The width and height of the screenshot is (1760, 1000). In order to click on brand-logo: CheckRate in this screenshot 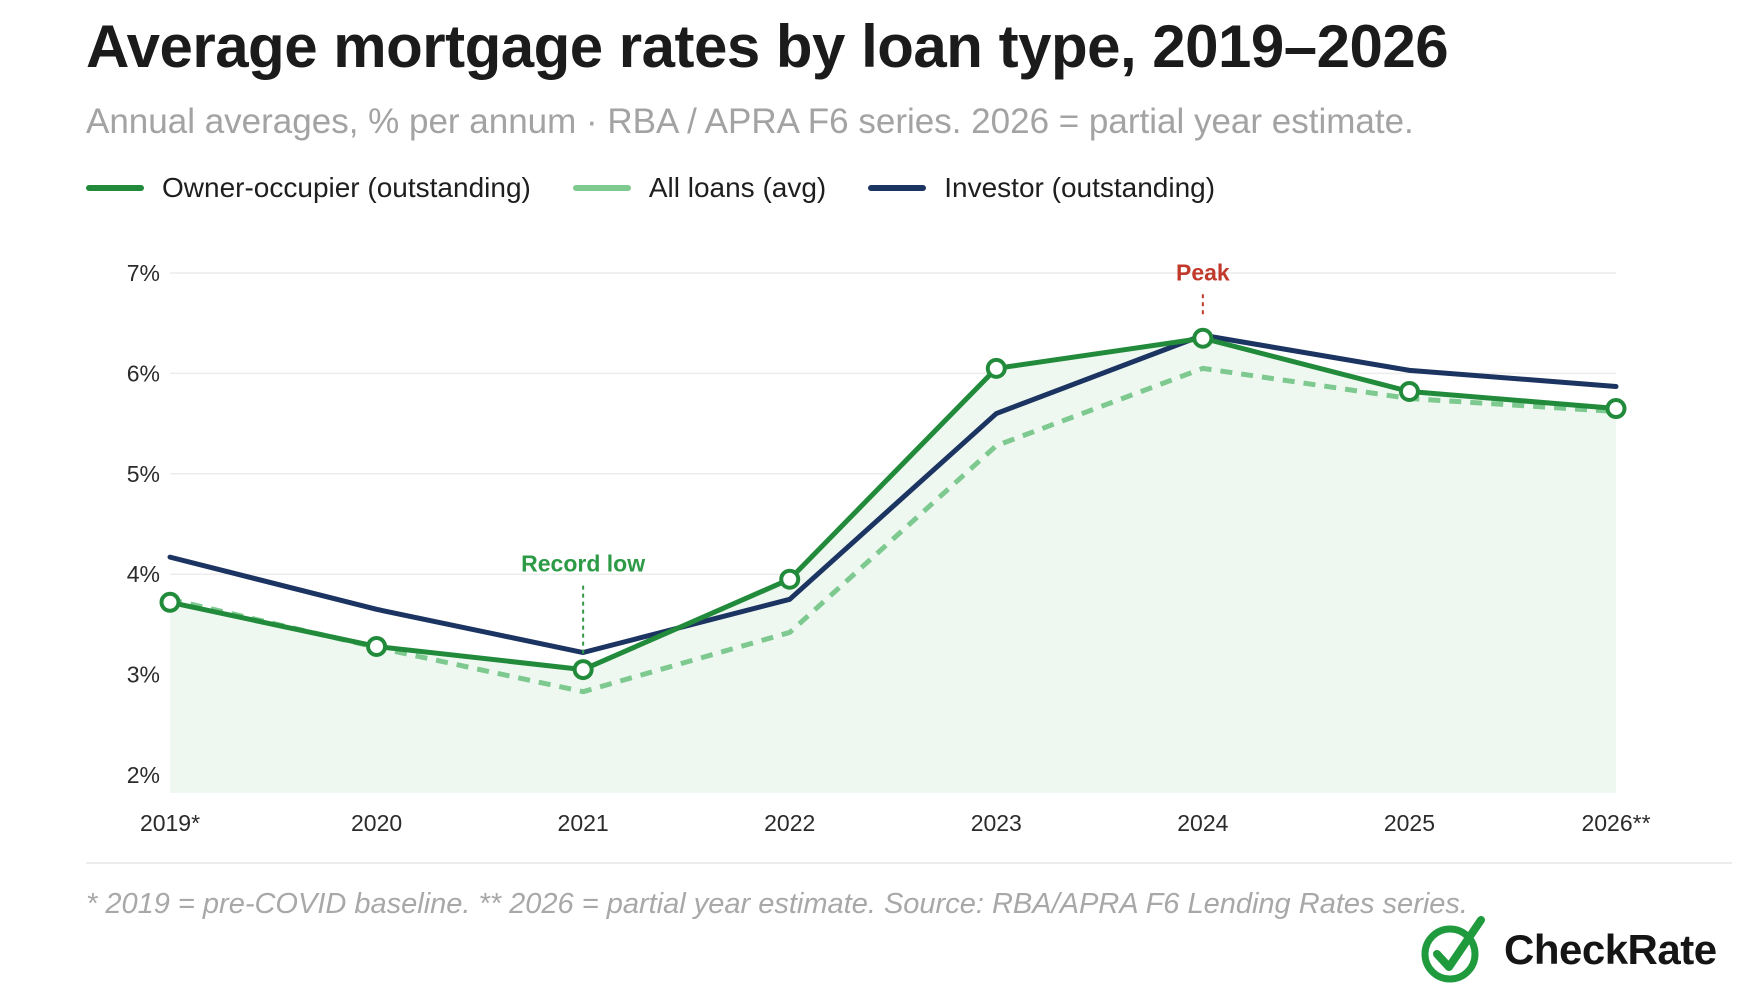, I will do `click(1567, 950)`.